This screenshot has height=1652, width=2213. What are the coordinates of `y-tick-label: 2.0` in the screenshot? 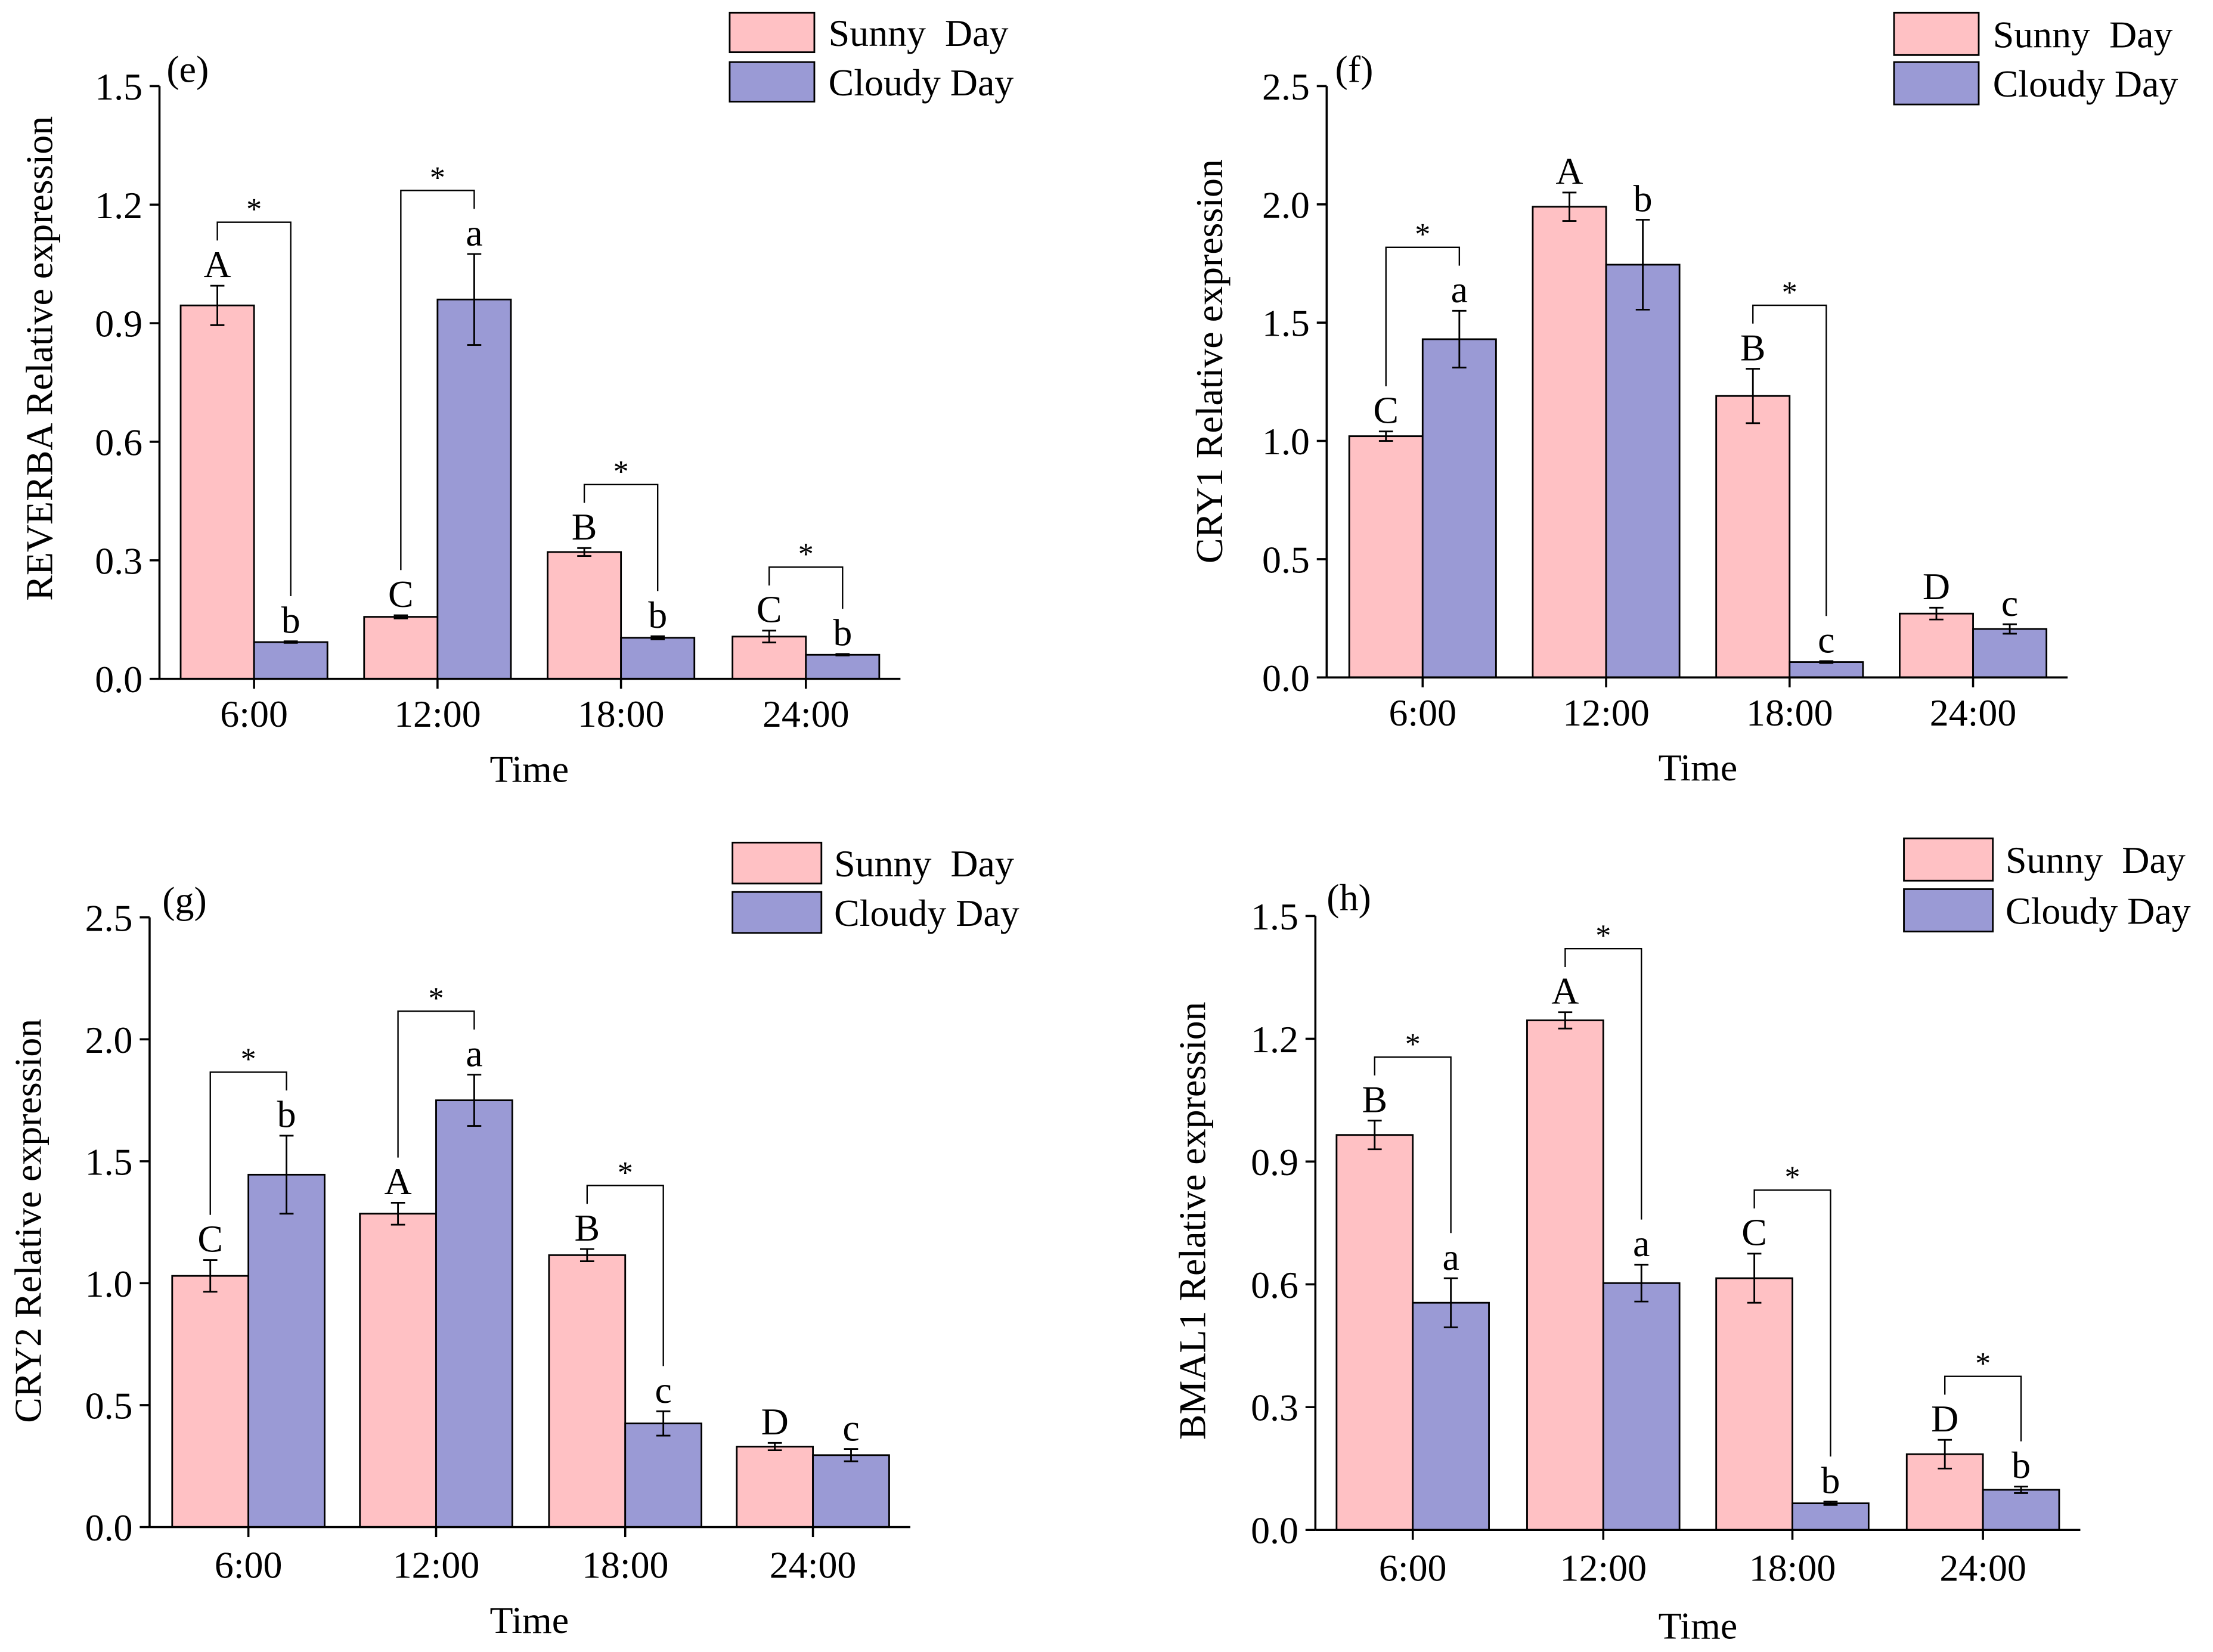 It's located at (109, 1040).